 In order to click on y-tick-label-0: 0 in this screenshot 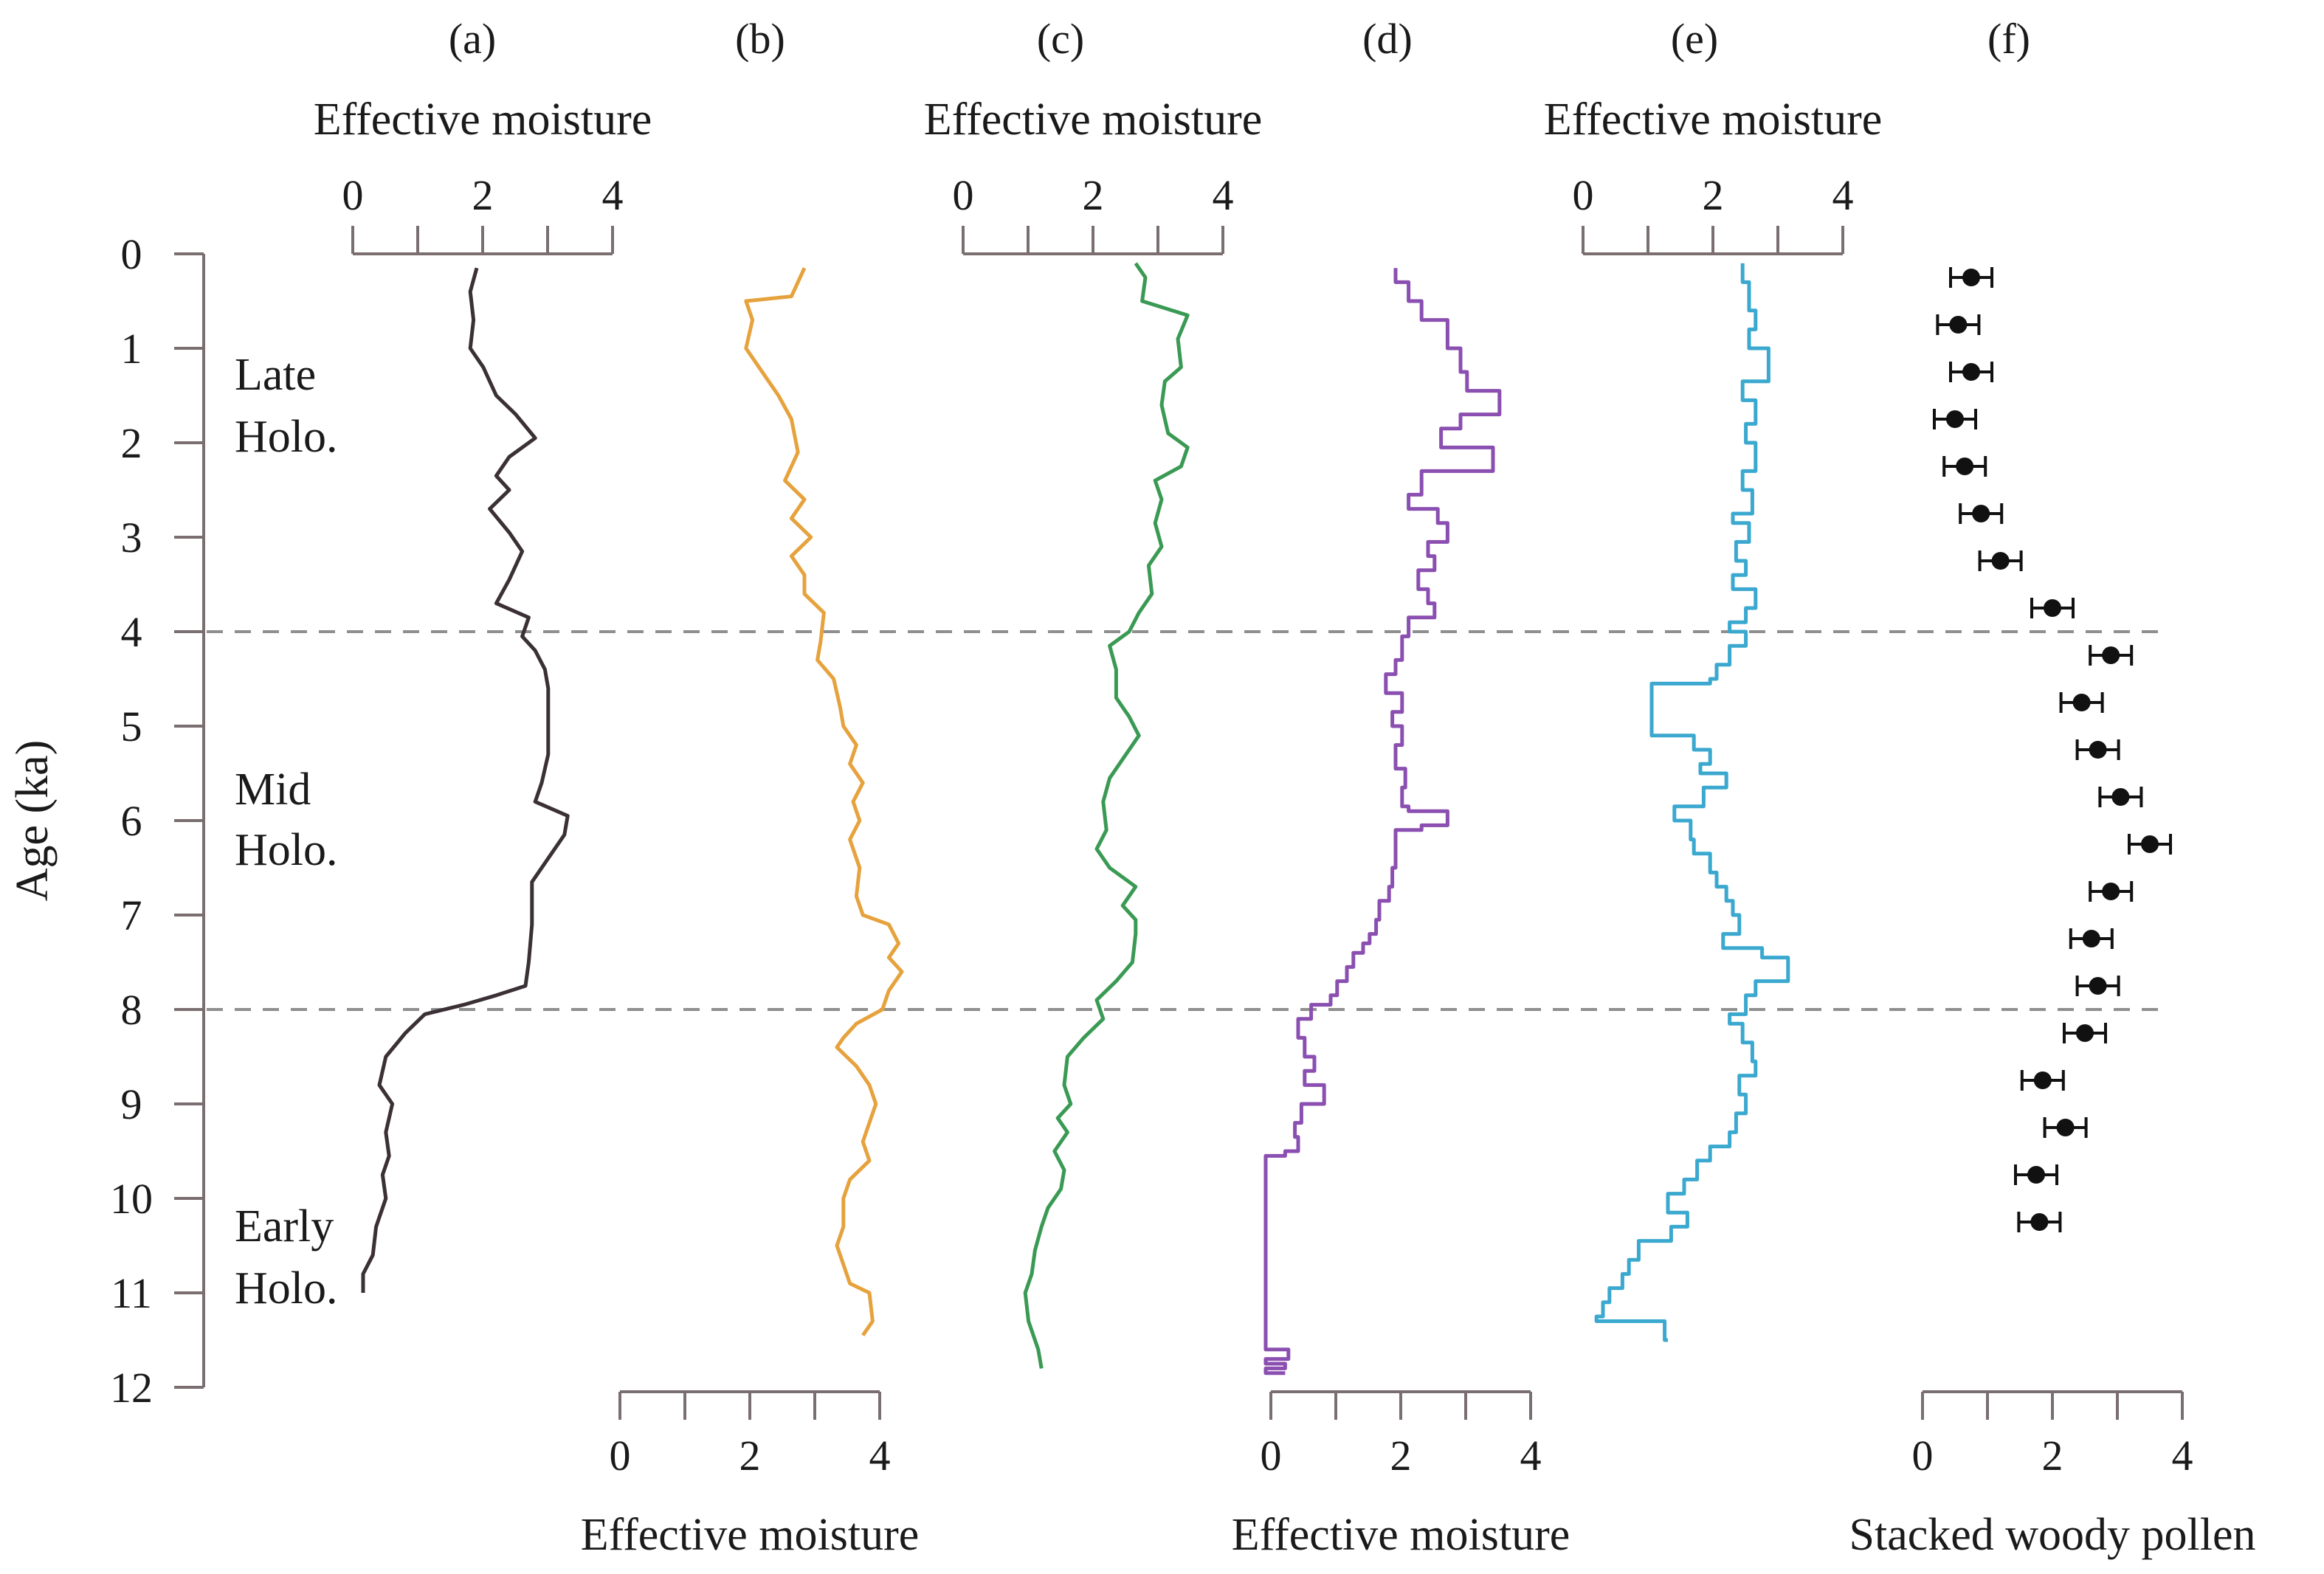, I will do `click(131, 254)`.